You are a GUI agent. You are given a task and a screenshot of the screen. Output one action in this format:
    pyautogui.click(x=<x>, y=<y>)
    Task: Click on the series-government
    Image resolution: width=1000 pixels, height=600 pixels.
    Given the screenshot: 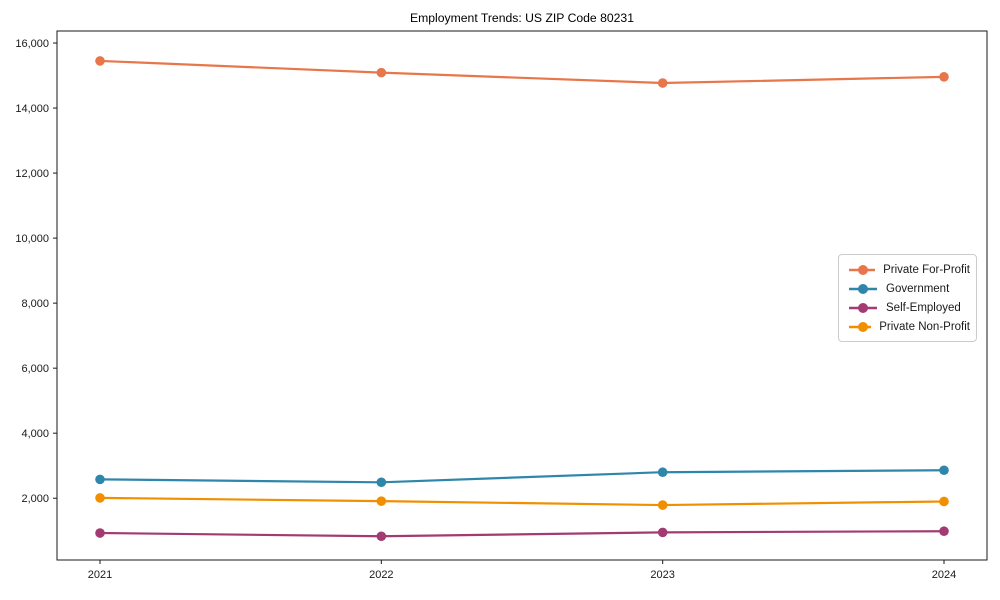 What is the action you would take?
    pyautogui.click(x=522, y=476)
    